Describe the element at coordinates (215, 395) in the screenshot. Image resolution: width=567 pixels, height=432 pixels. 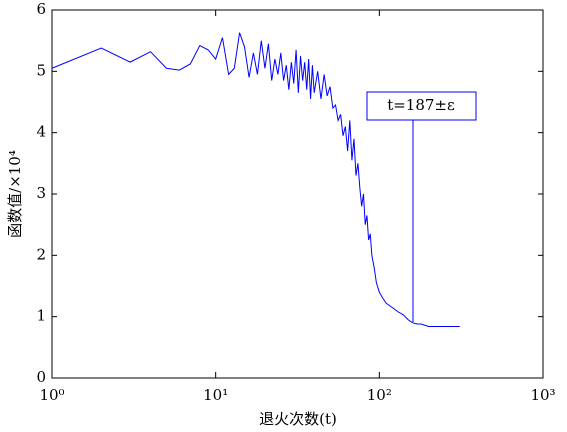
I see `x-tick-label: 10¹` at that location.